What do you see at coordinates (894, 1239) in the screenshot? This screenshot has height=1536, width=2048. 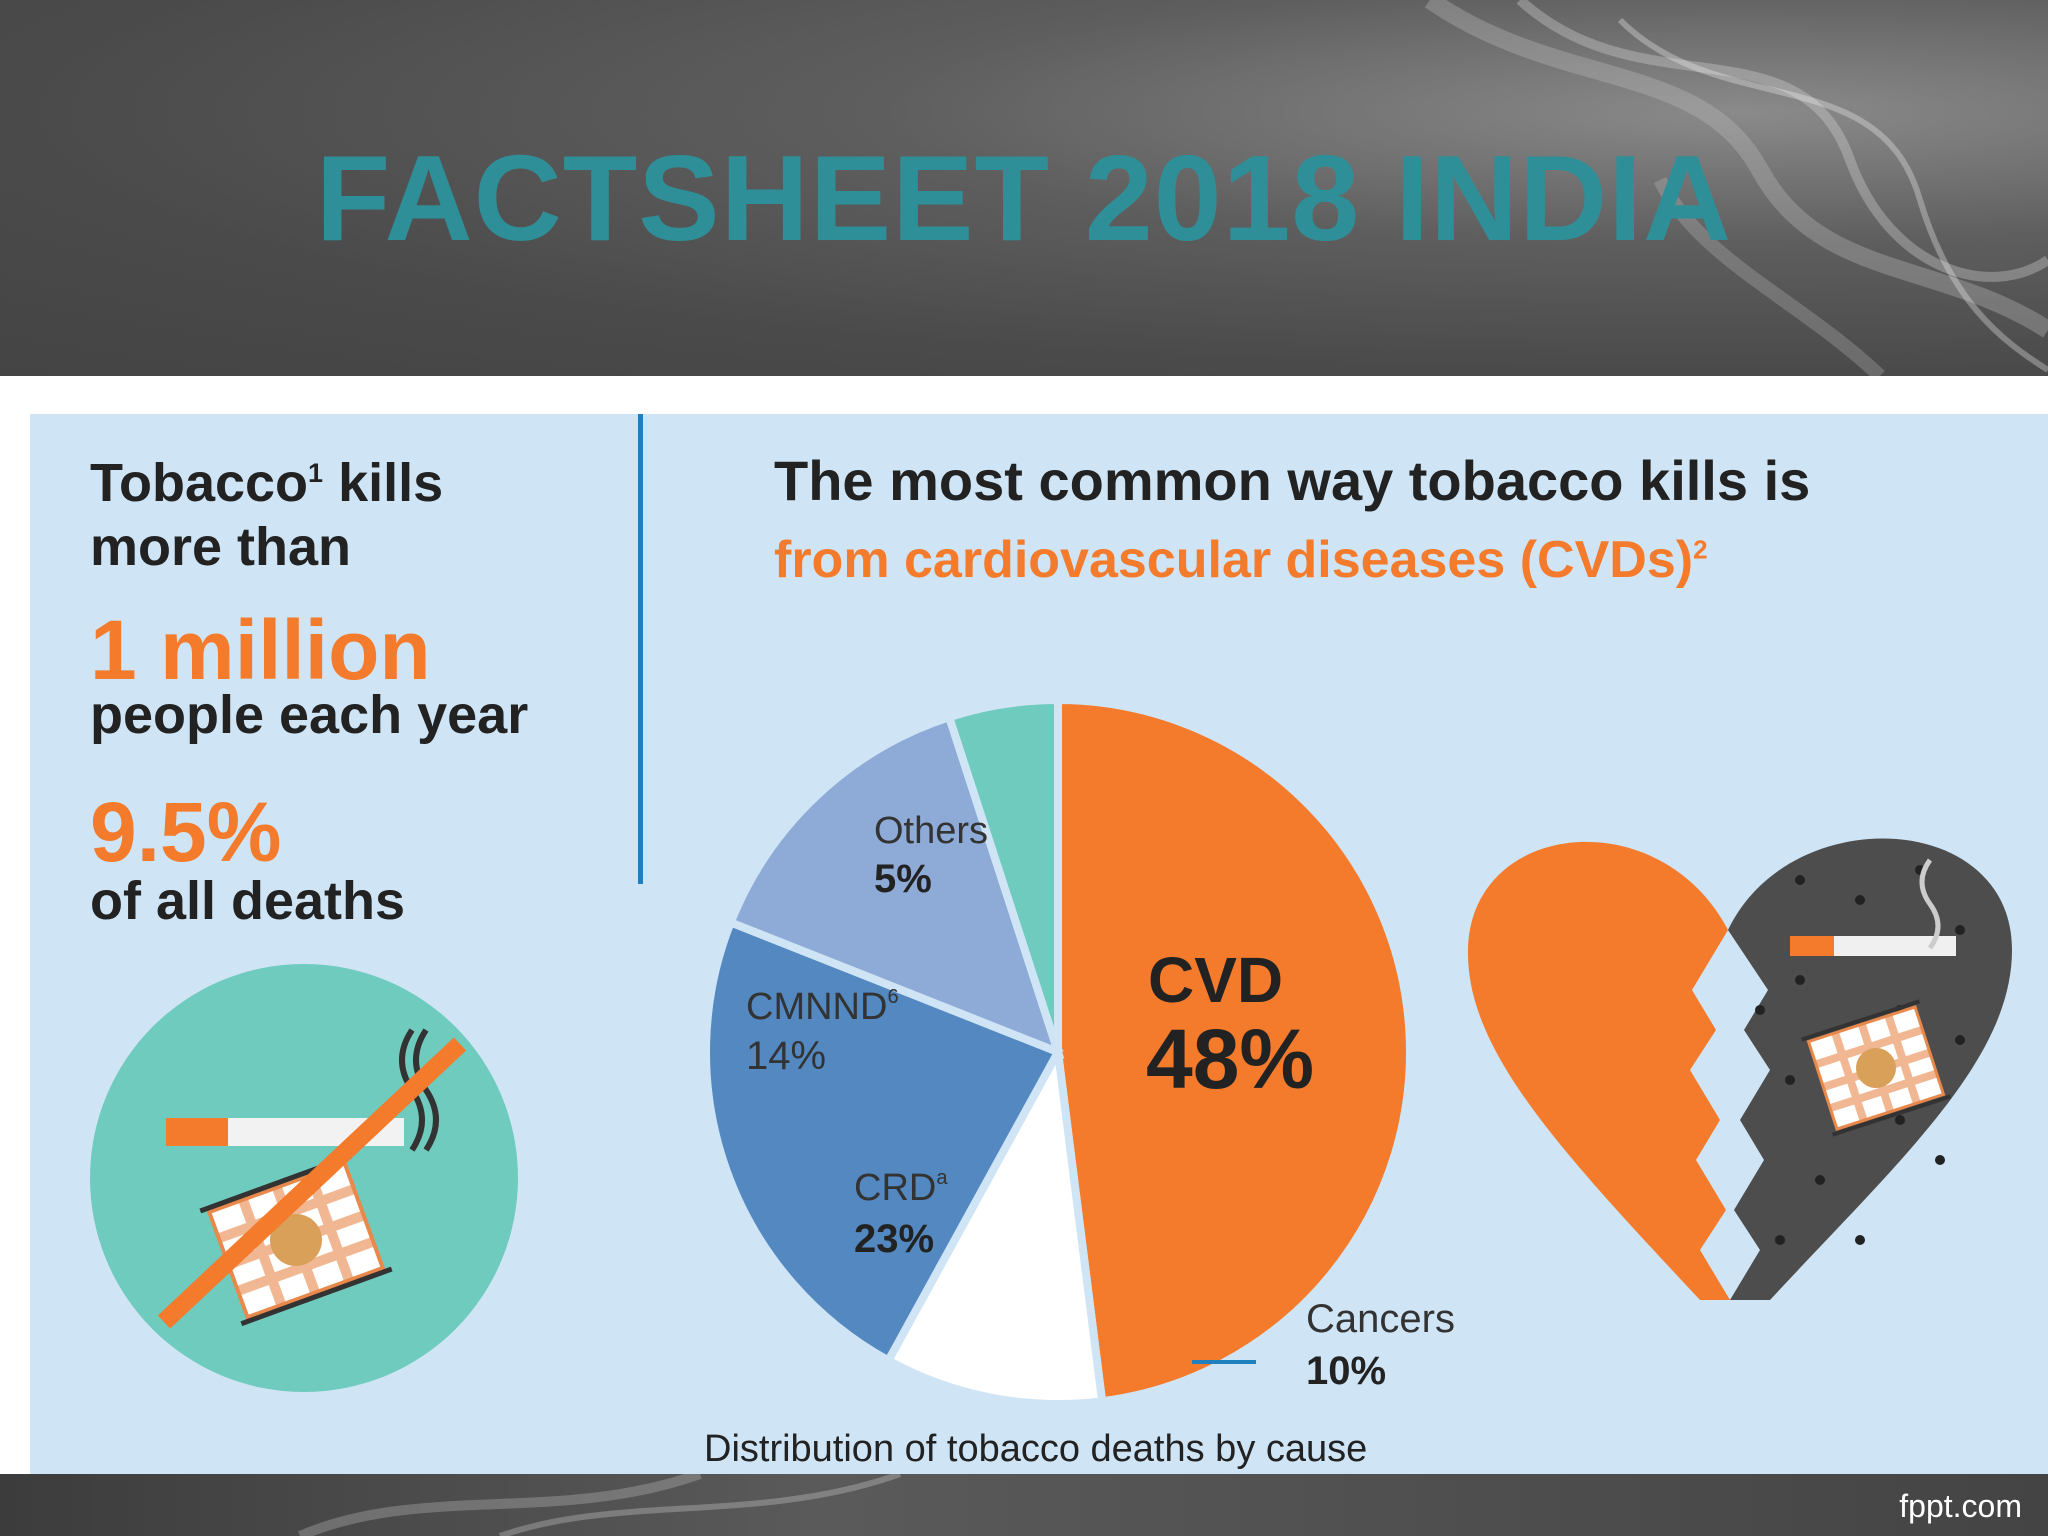 I see `crd-value-label: 23%` at bounding box center [894, 1239].